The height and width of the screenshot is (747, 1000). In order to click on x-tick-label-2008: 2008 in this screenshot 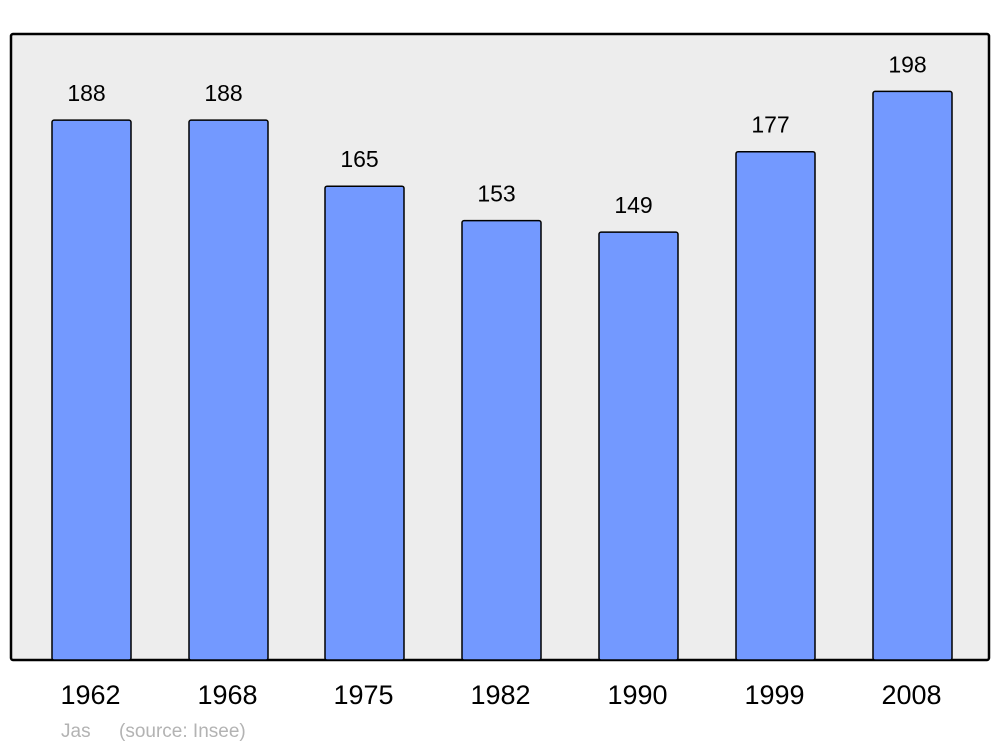, I will do `click(911, 695)`.